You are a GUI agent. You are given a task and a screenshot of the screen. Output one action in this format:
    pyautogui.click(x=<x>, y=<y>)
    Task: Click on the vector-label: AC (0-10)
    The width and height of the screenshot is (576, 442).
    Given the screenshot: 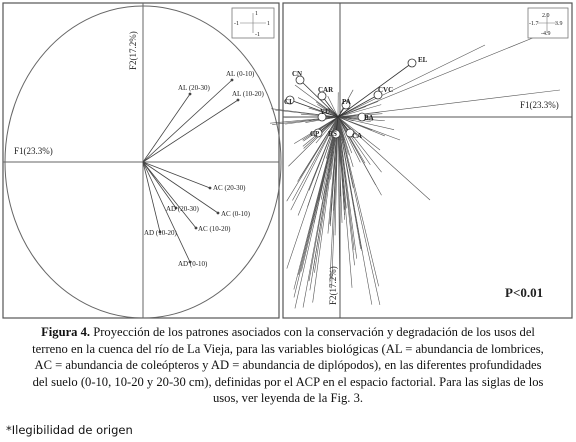 What is the action you would take?
    pyautogui.click(x=236, y=214)
    